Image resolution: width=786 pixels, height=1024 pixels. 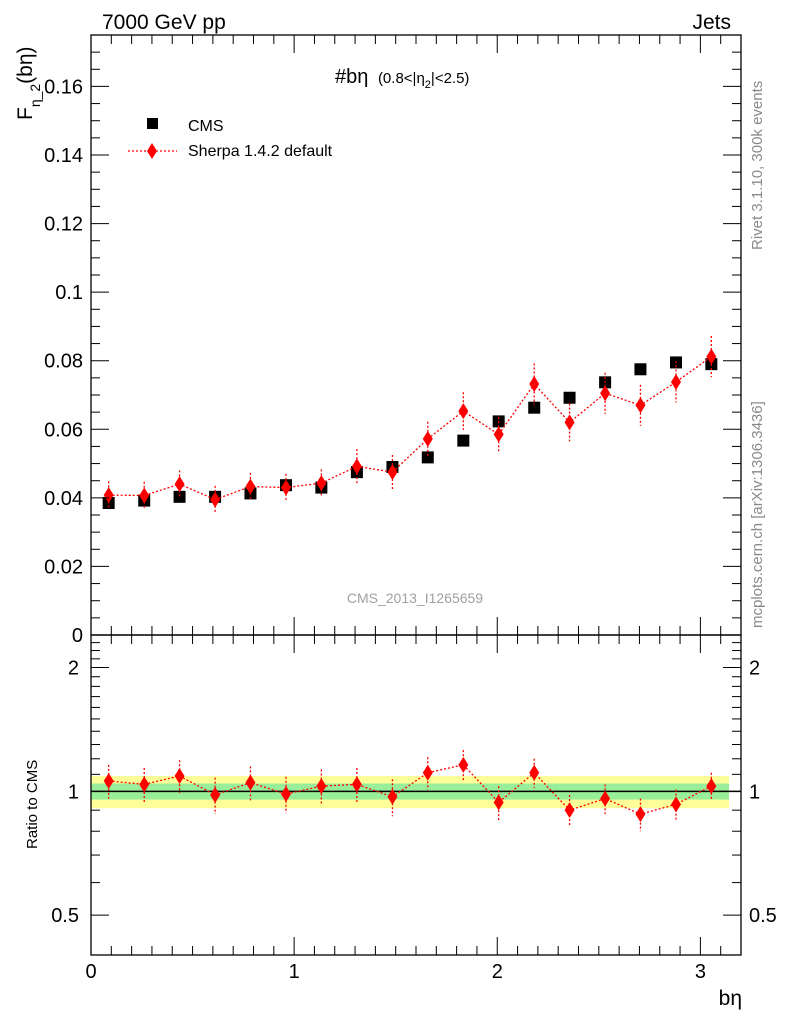 I want to click on sherpa-line, so click(x=410, y=428).